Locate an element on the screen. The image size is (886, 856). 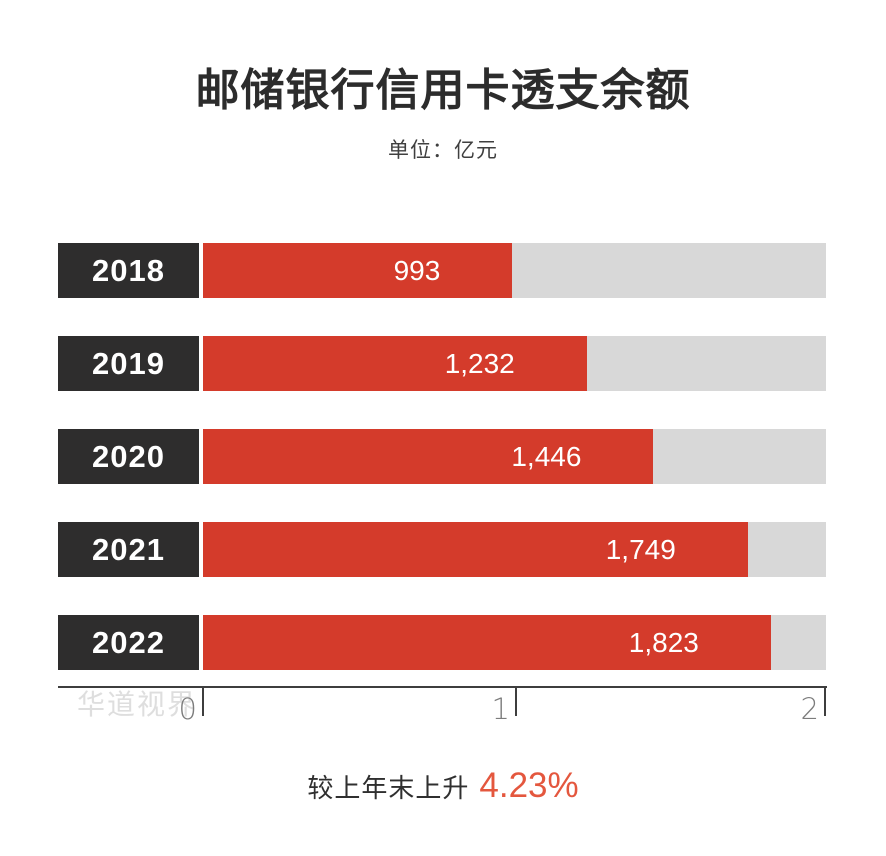
bar-2021: 1,749 is located at coordinates (475, 549).